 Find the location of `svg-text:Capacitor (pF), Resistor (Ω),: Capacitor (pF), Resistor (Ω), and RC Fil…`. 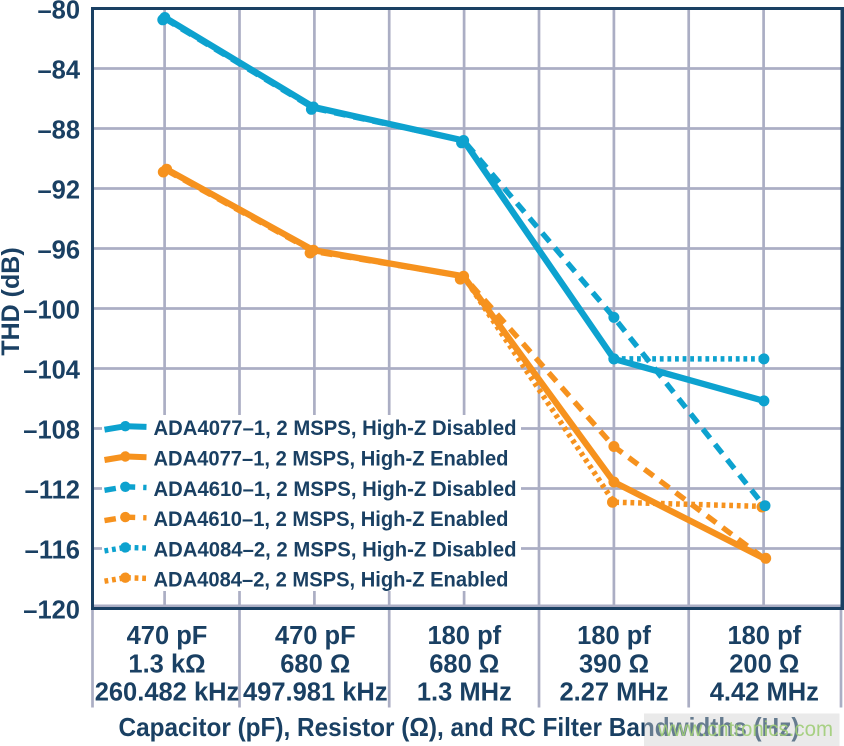

svg-text:Capacitor (pF), Resistor (Ω),: Capacitor (pF), Resistor (Ω), and RC Fil… is located at coordinates (459, 727).